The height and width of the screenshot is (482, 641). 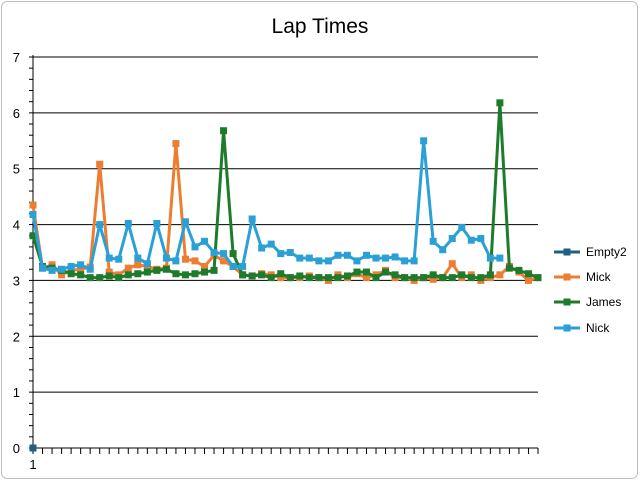 What do you see at coordinates (16, 253) in the screenshot?
I see `y-axis-tick-labels: 0 1 2 3 4 5 6 7` at bounding box center [16, 253].